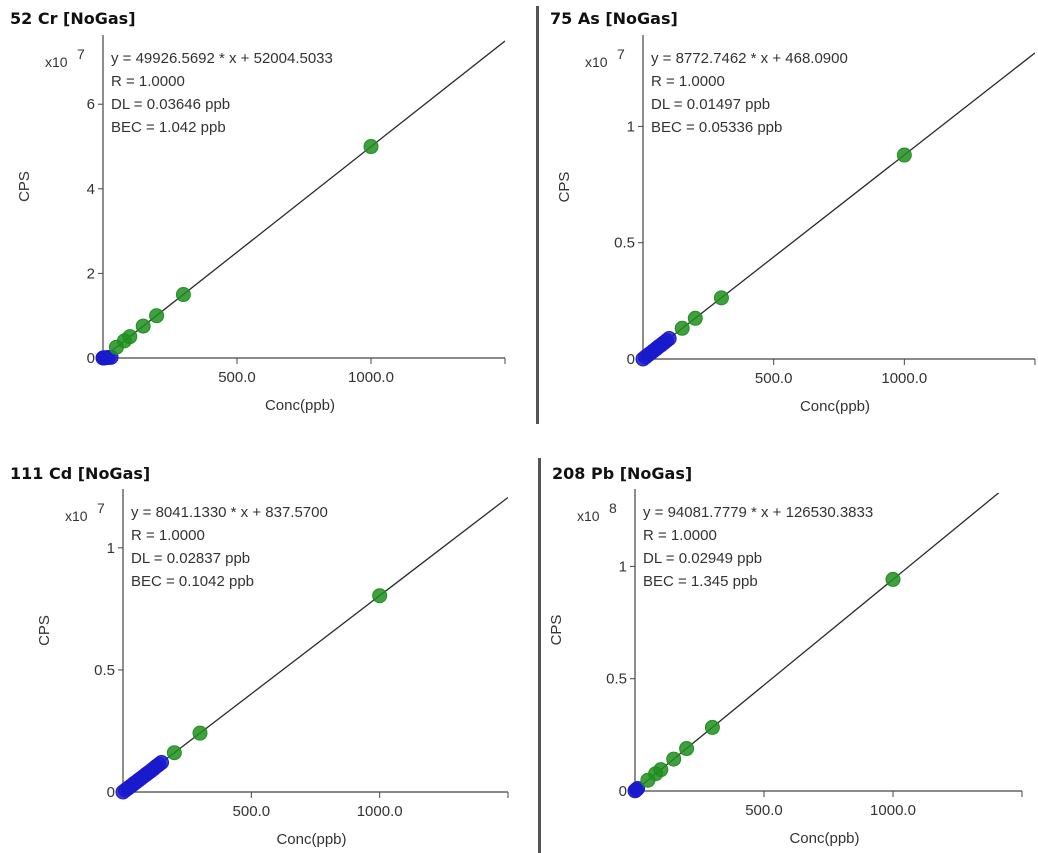 This screenshot has width=1038, height=853. What do you see at coordinates (613, 508) in the screenshot?
I see `y-multiplier-exponent: 8` at bounding box center [613, 508].